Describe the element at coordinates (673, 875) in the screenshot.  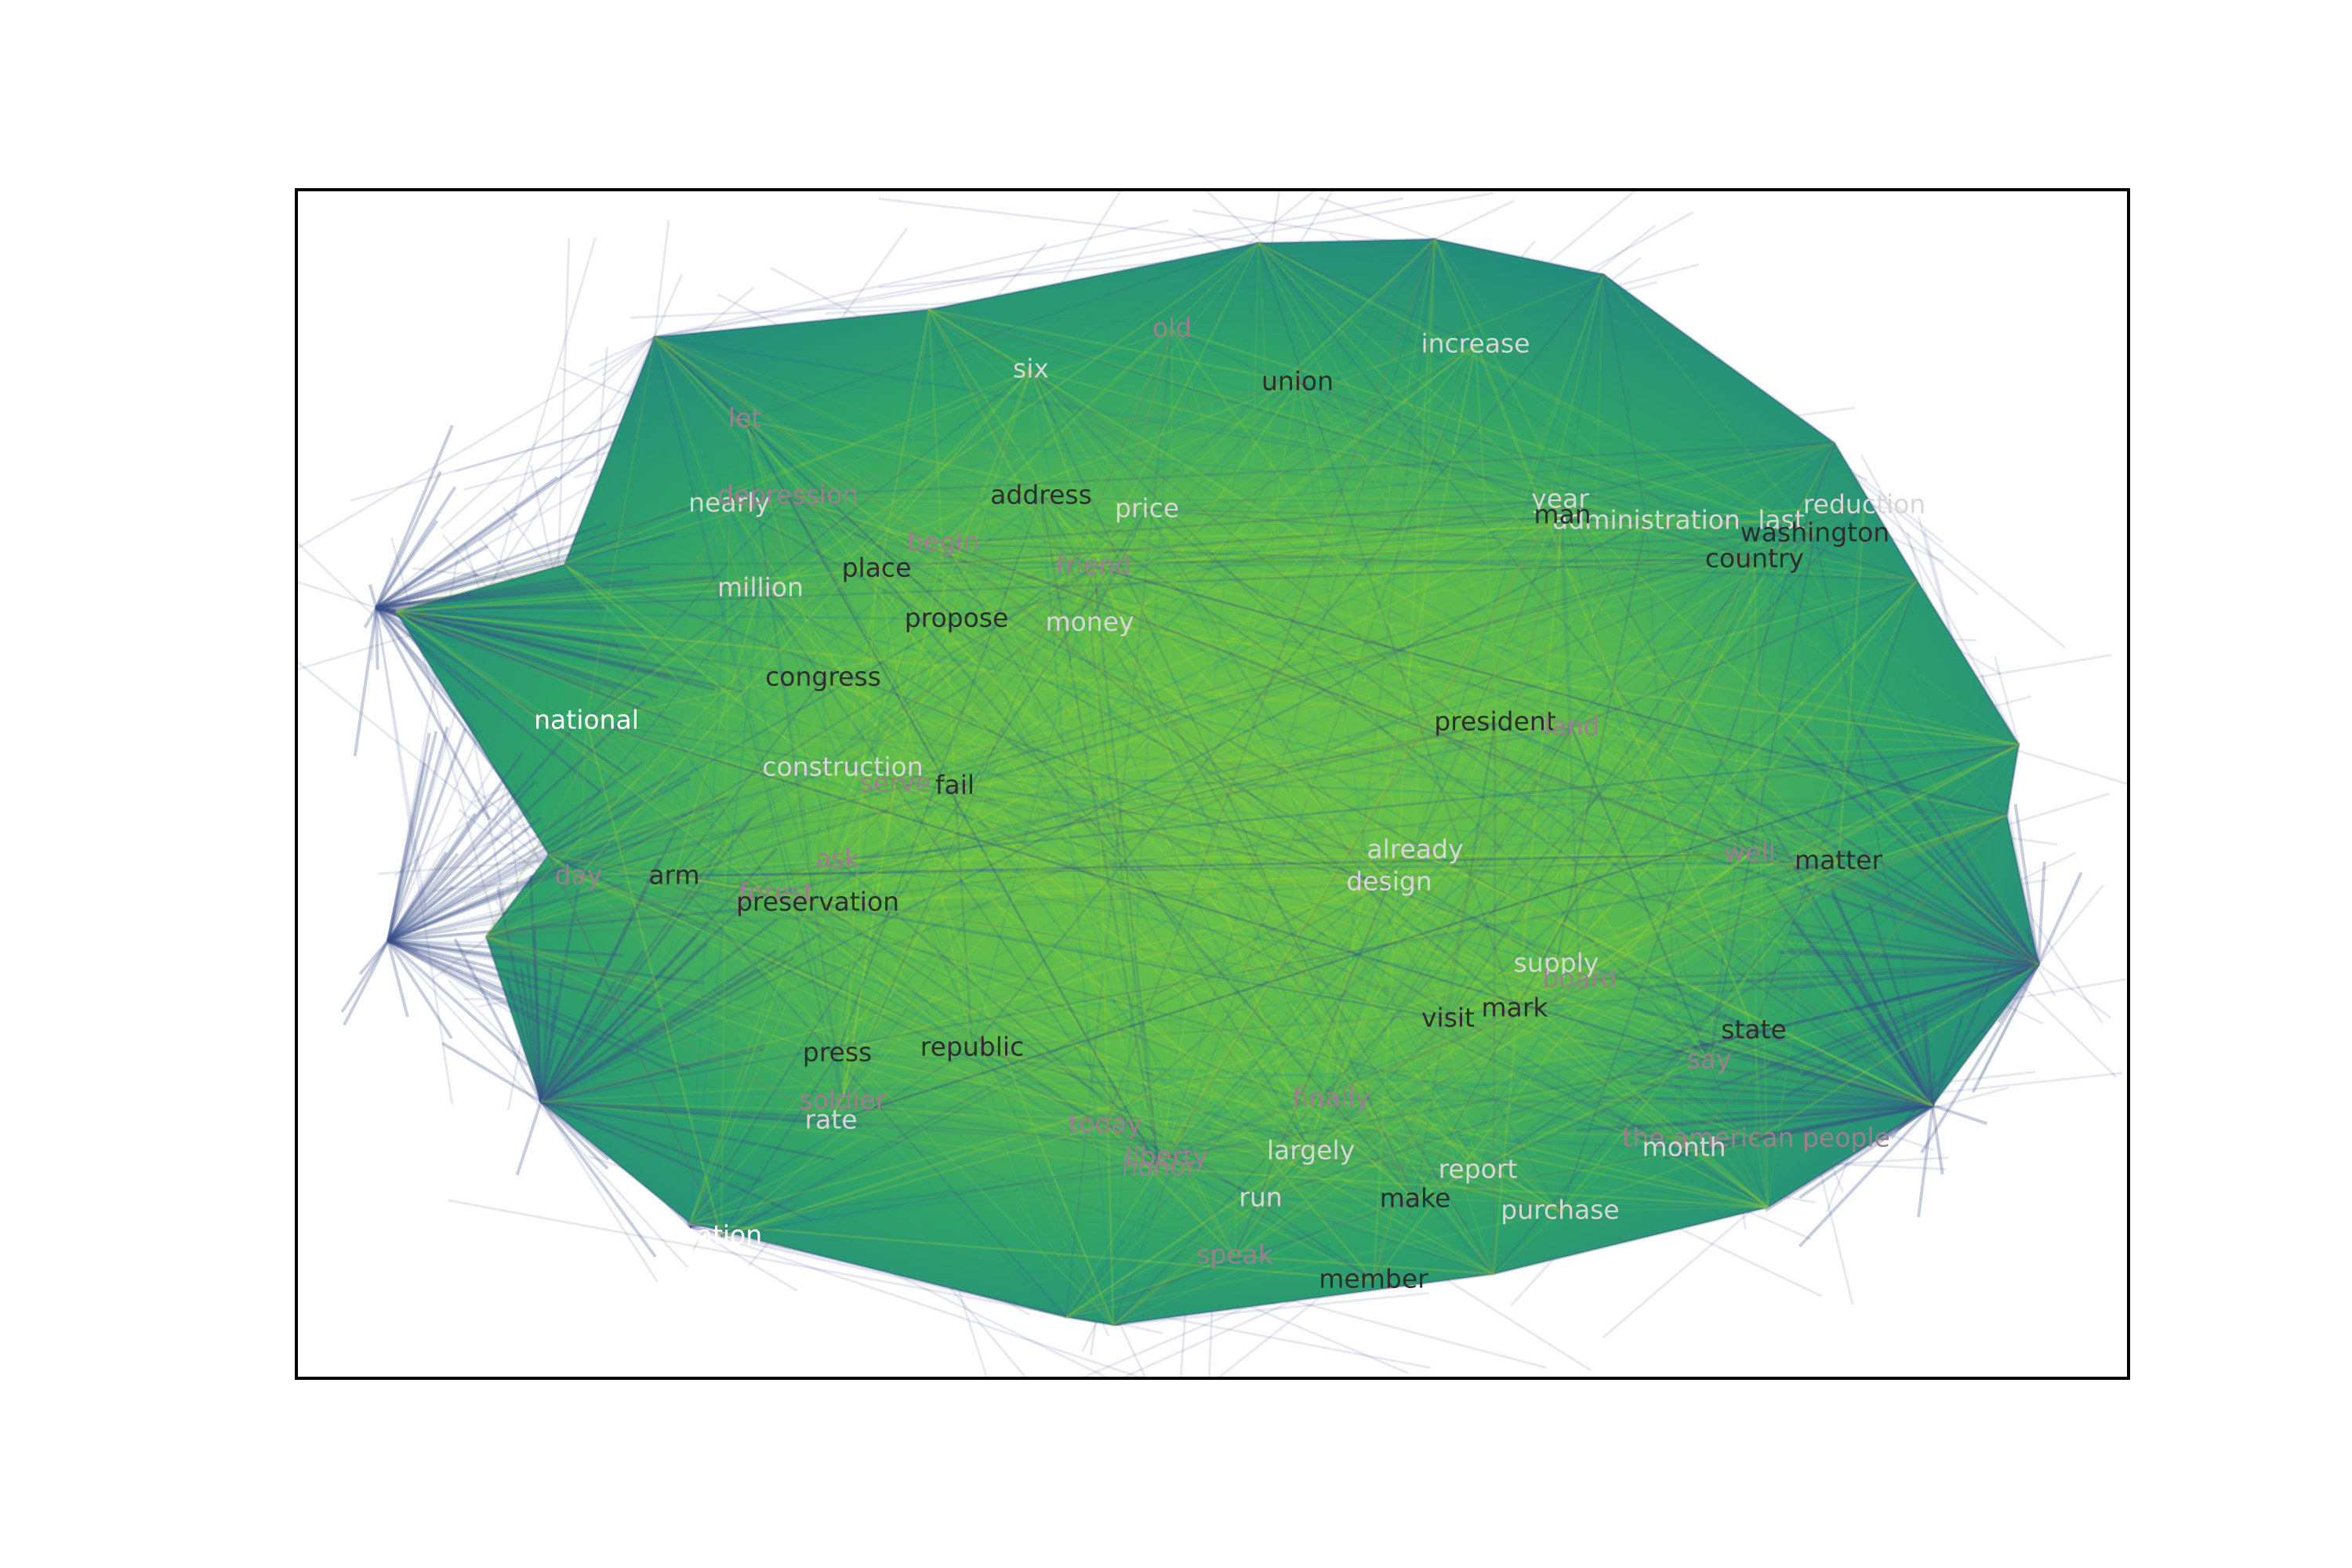
I see `node-label-arm: arm` at that location.